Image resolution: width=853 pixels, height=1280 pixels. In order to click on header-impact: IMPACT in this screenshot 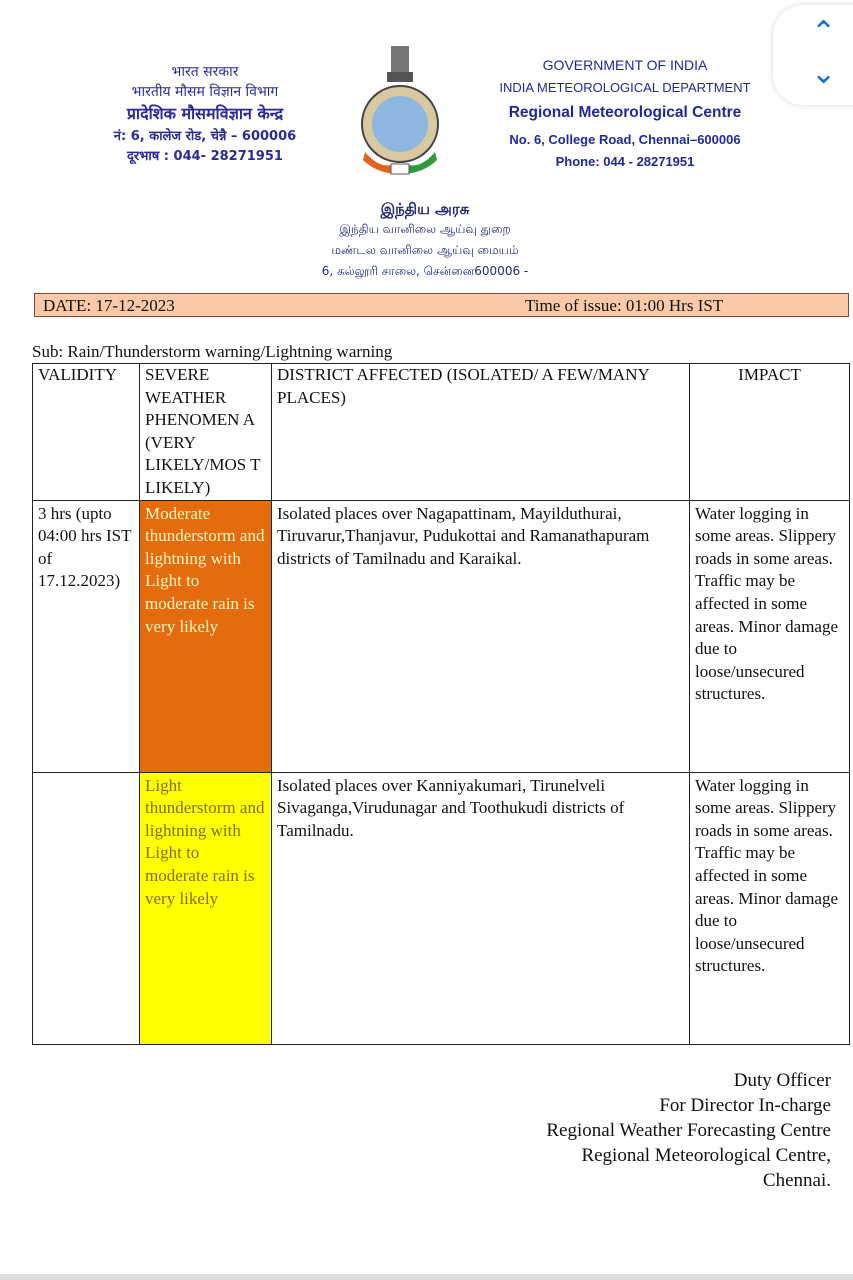, I will do `click(769, 432)`.